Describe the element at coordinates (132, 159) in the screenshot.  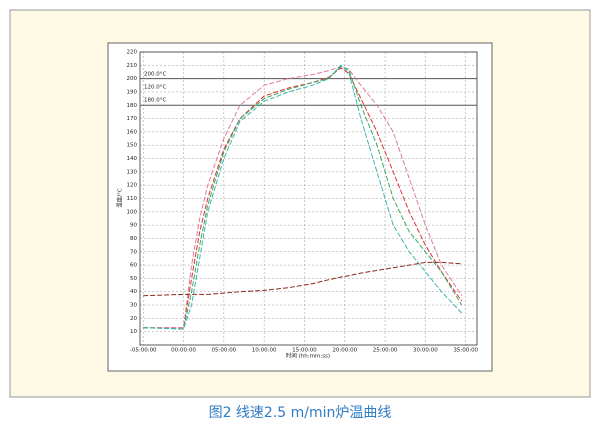
I see `y-tick-label: 140` at that location.